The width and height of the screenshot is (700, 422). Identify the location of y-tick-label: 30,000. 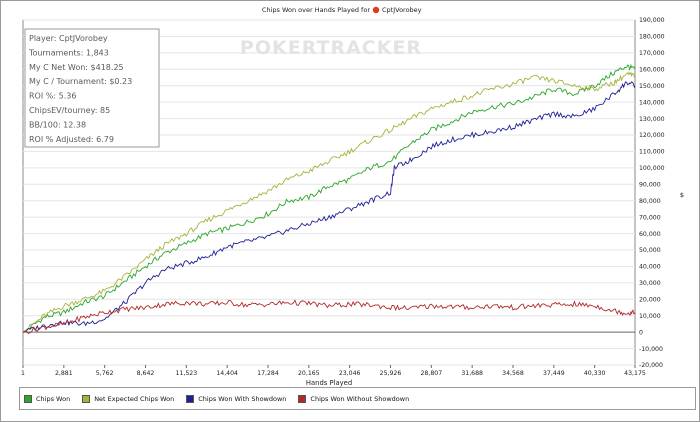
(650, 283).